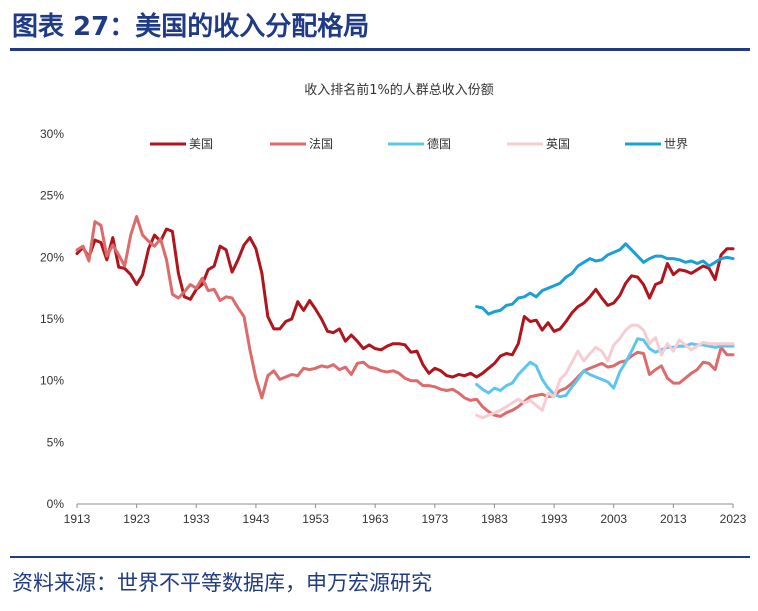 Image resolution: width=758 pixels, height=611 pixels. Describe the element at coordinates (375, 519) in the screenshot. I see `x-tick-label: 1963` at that location.